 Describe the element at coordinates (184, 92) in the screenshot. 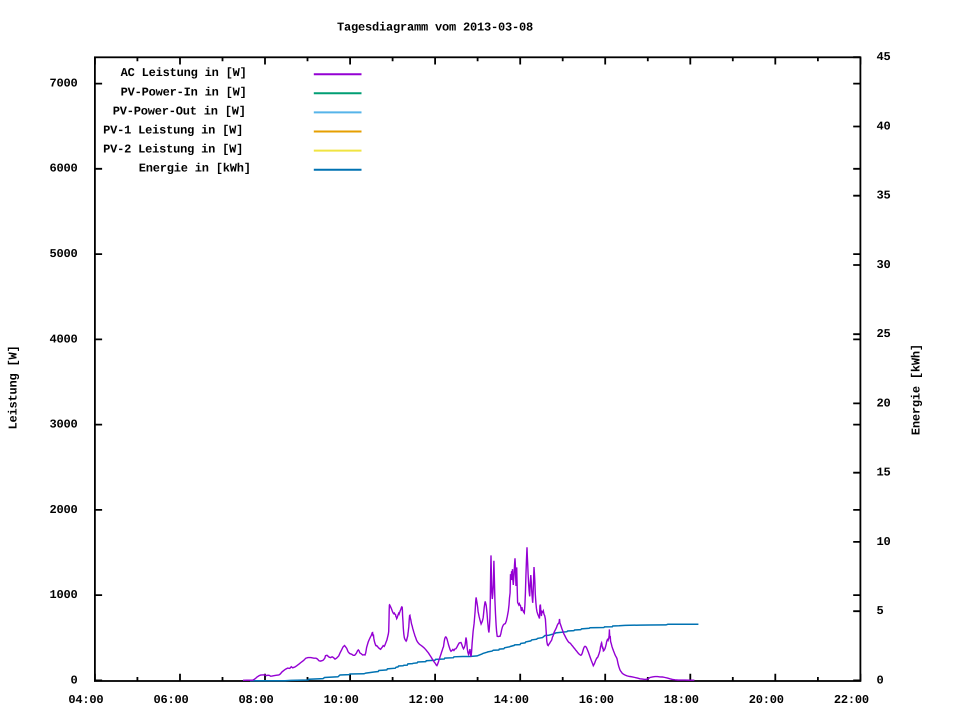

I see `svg-text: PV-Power-In in [W]` at that location.